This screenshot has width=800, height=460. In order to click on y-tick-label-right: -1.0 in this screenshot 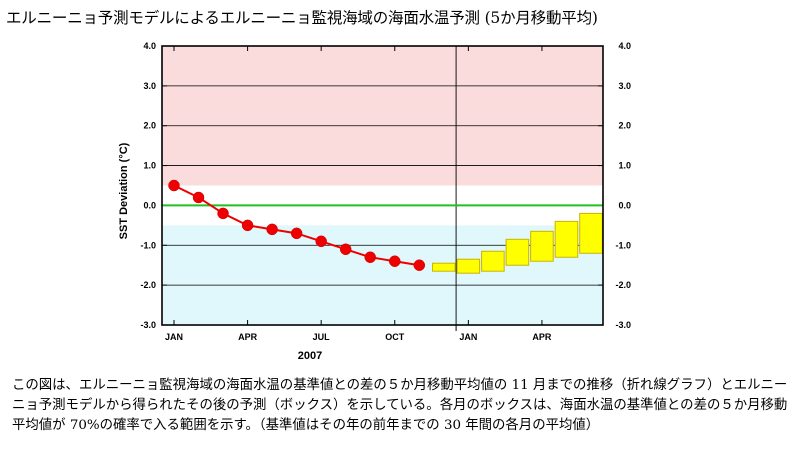, I will do `click(623, 245)`.